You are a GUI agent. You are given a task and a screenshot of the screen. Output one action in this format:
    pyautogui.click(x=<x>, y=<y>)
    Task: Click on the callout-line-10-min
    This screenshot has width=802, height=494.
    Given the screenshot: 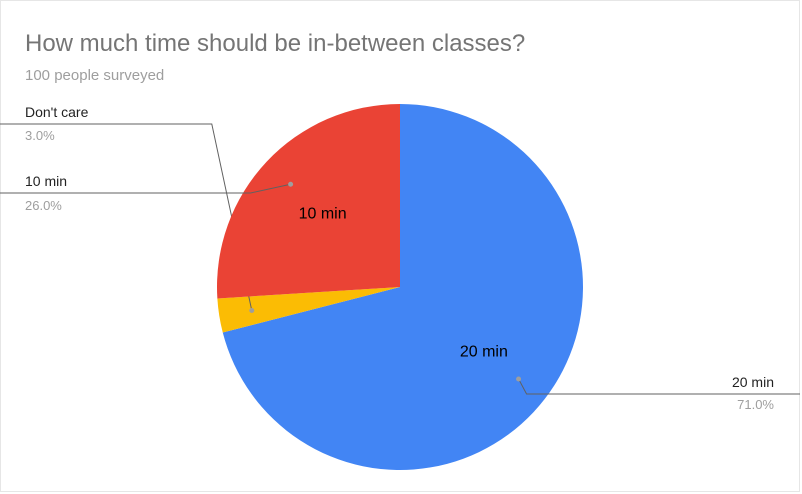 What is the action you would take?
    pyautogui.click(x=145, y=188)
    